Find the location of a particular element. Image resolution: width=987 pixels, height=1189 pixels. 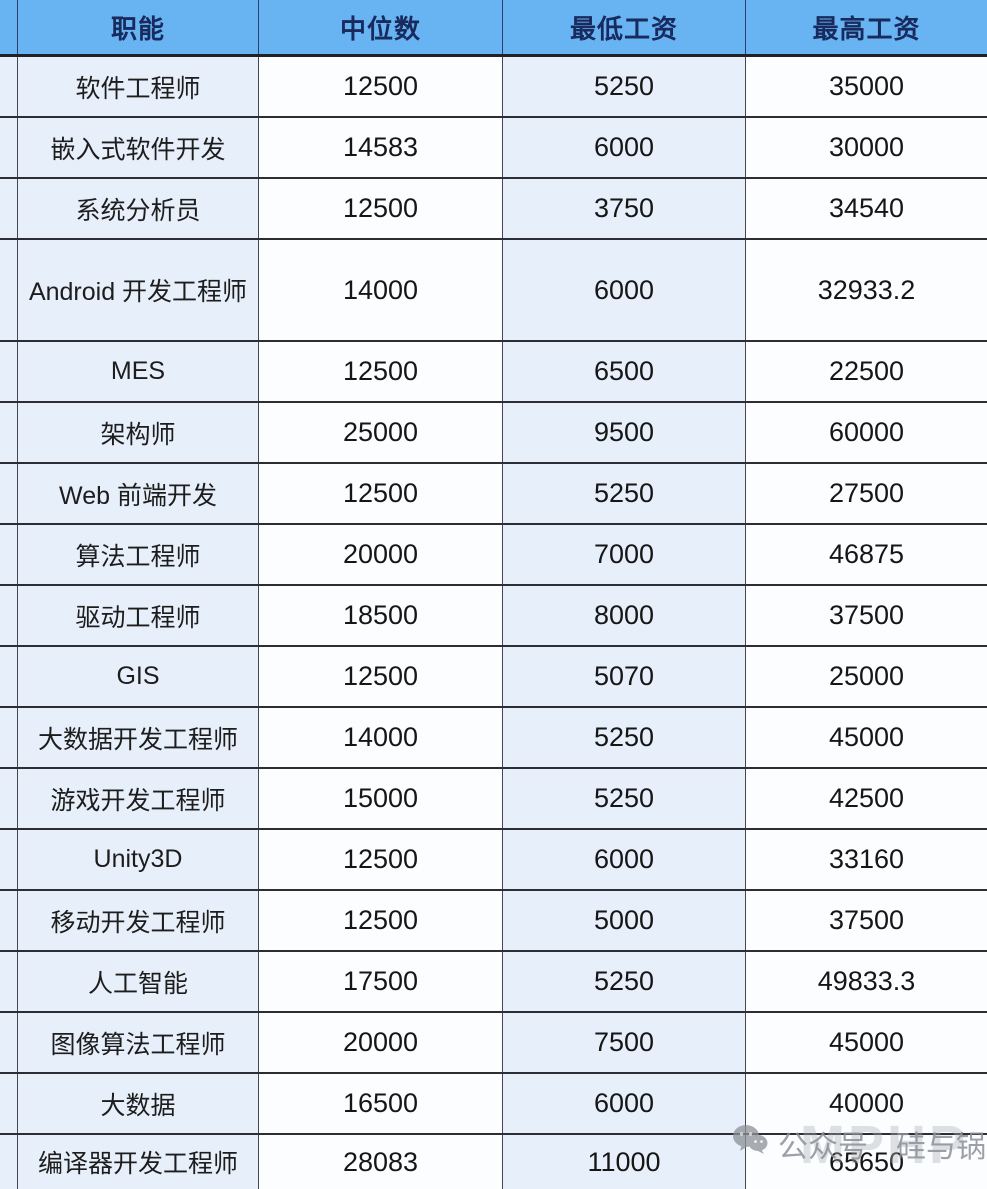

table-row: 移动开发工程师 12500 5000 37500 is located at coordinates (493, 921).